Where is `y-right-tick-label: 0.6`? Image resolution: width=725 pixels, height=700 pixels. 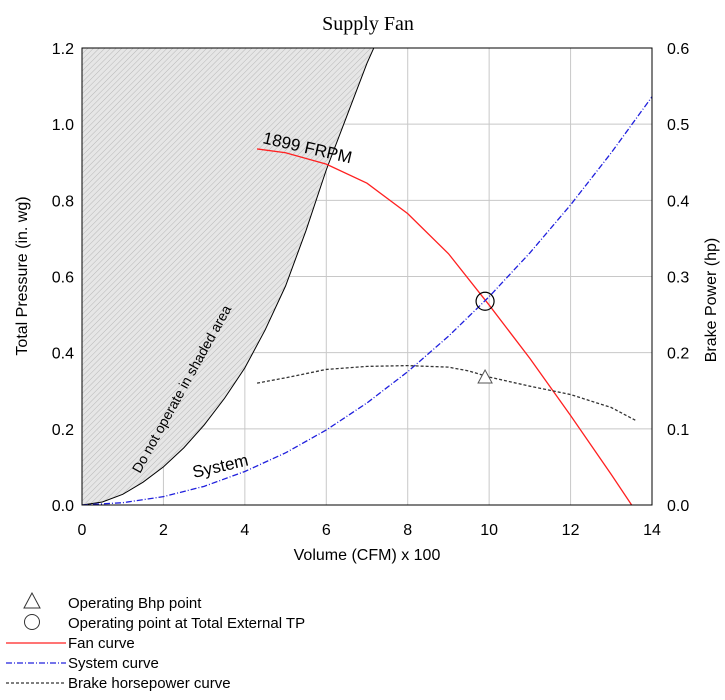 y-right-tick-label: 0.6 is located at coordinates (678, 49).